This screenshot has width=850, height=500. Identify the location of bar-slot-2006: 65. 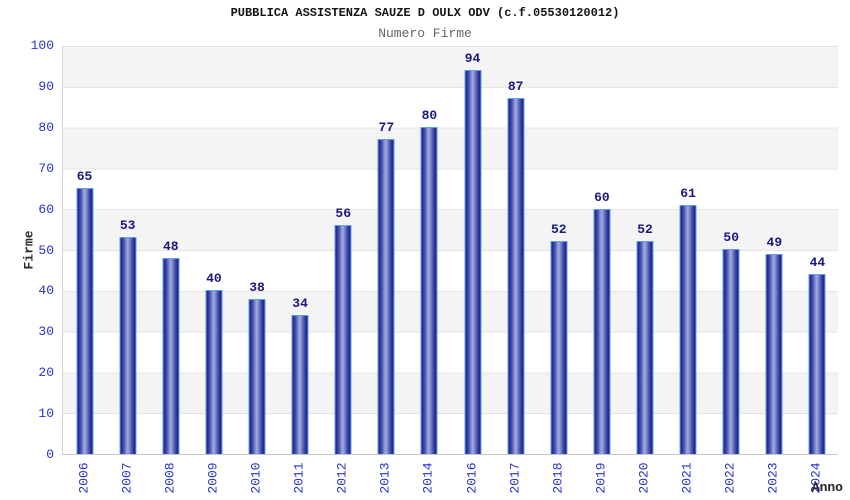
(84, 250).